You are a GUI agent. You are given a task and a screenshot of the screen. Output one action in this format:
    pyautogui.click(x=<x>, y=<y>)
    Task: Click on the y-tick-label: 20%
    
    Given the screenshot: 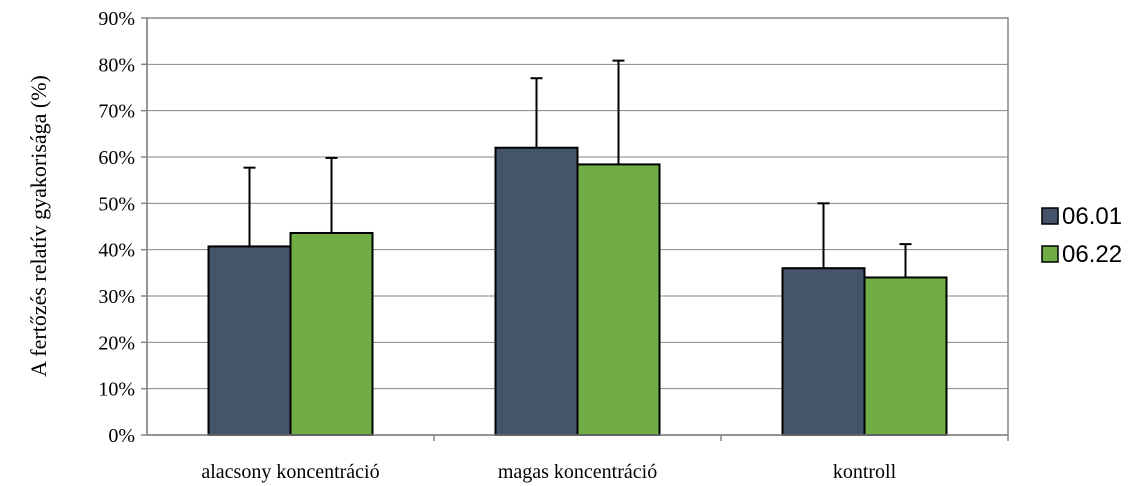 What is the action you would take?
    pyautogui.click(x=116, y=343)
    